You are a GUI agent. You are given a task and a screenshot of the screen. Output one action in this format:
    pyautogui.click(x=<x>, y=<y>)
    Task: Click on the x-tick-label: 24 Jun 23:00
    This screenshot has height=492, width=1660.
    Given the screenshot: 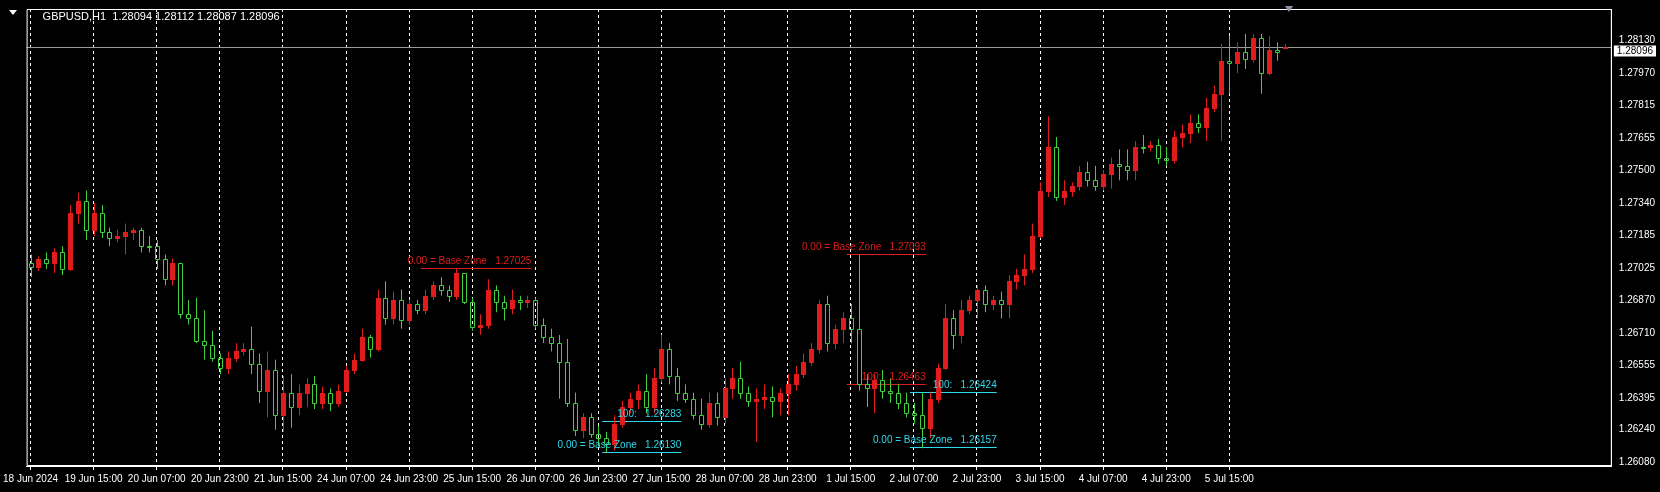 What is the action you would take?
    pyautogui.click(x=409, y=478)
    